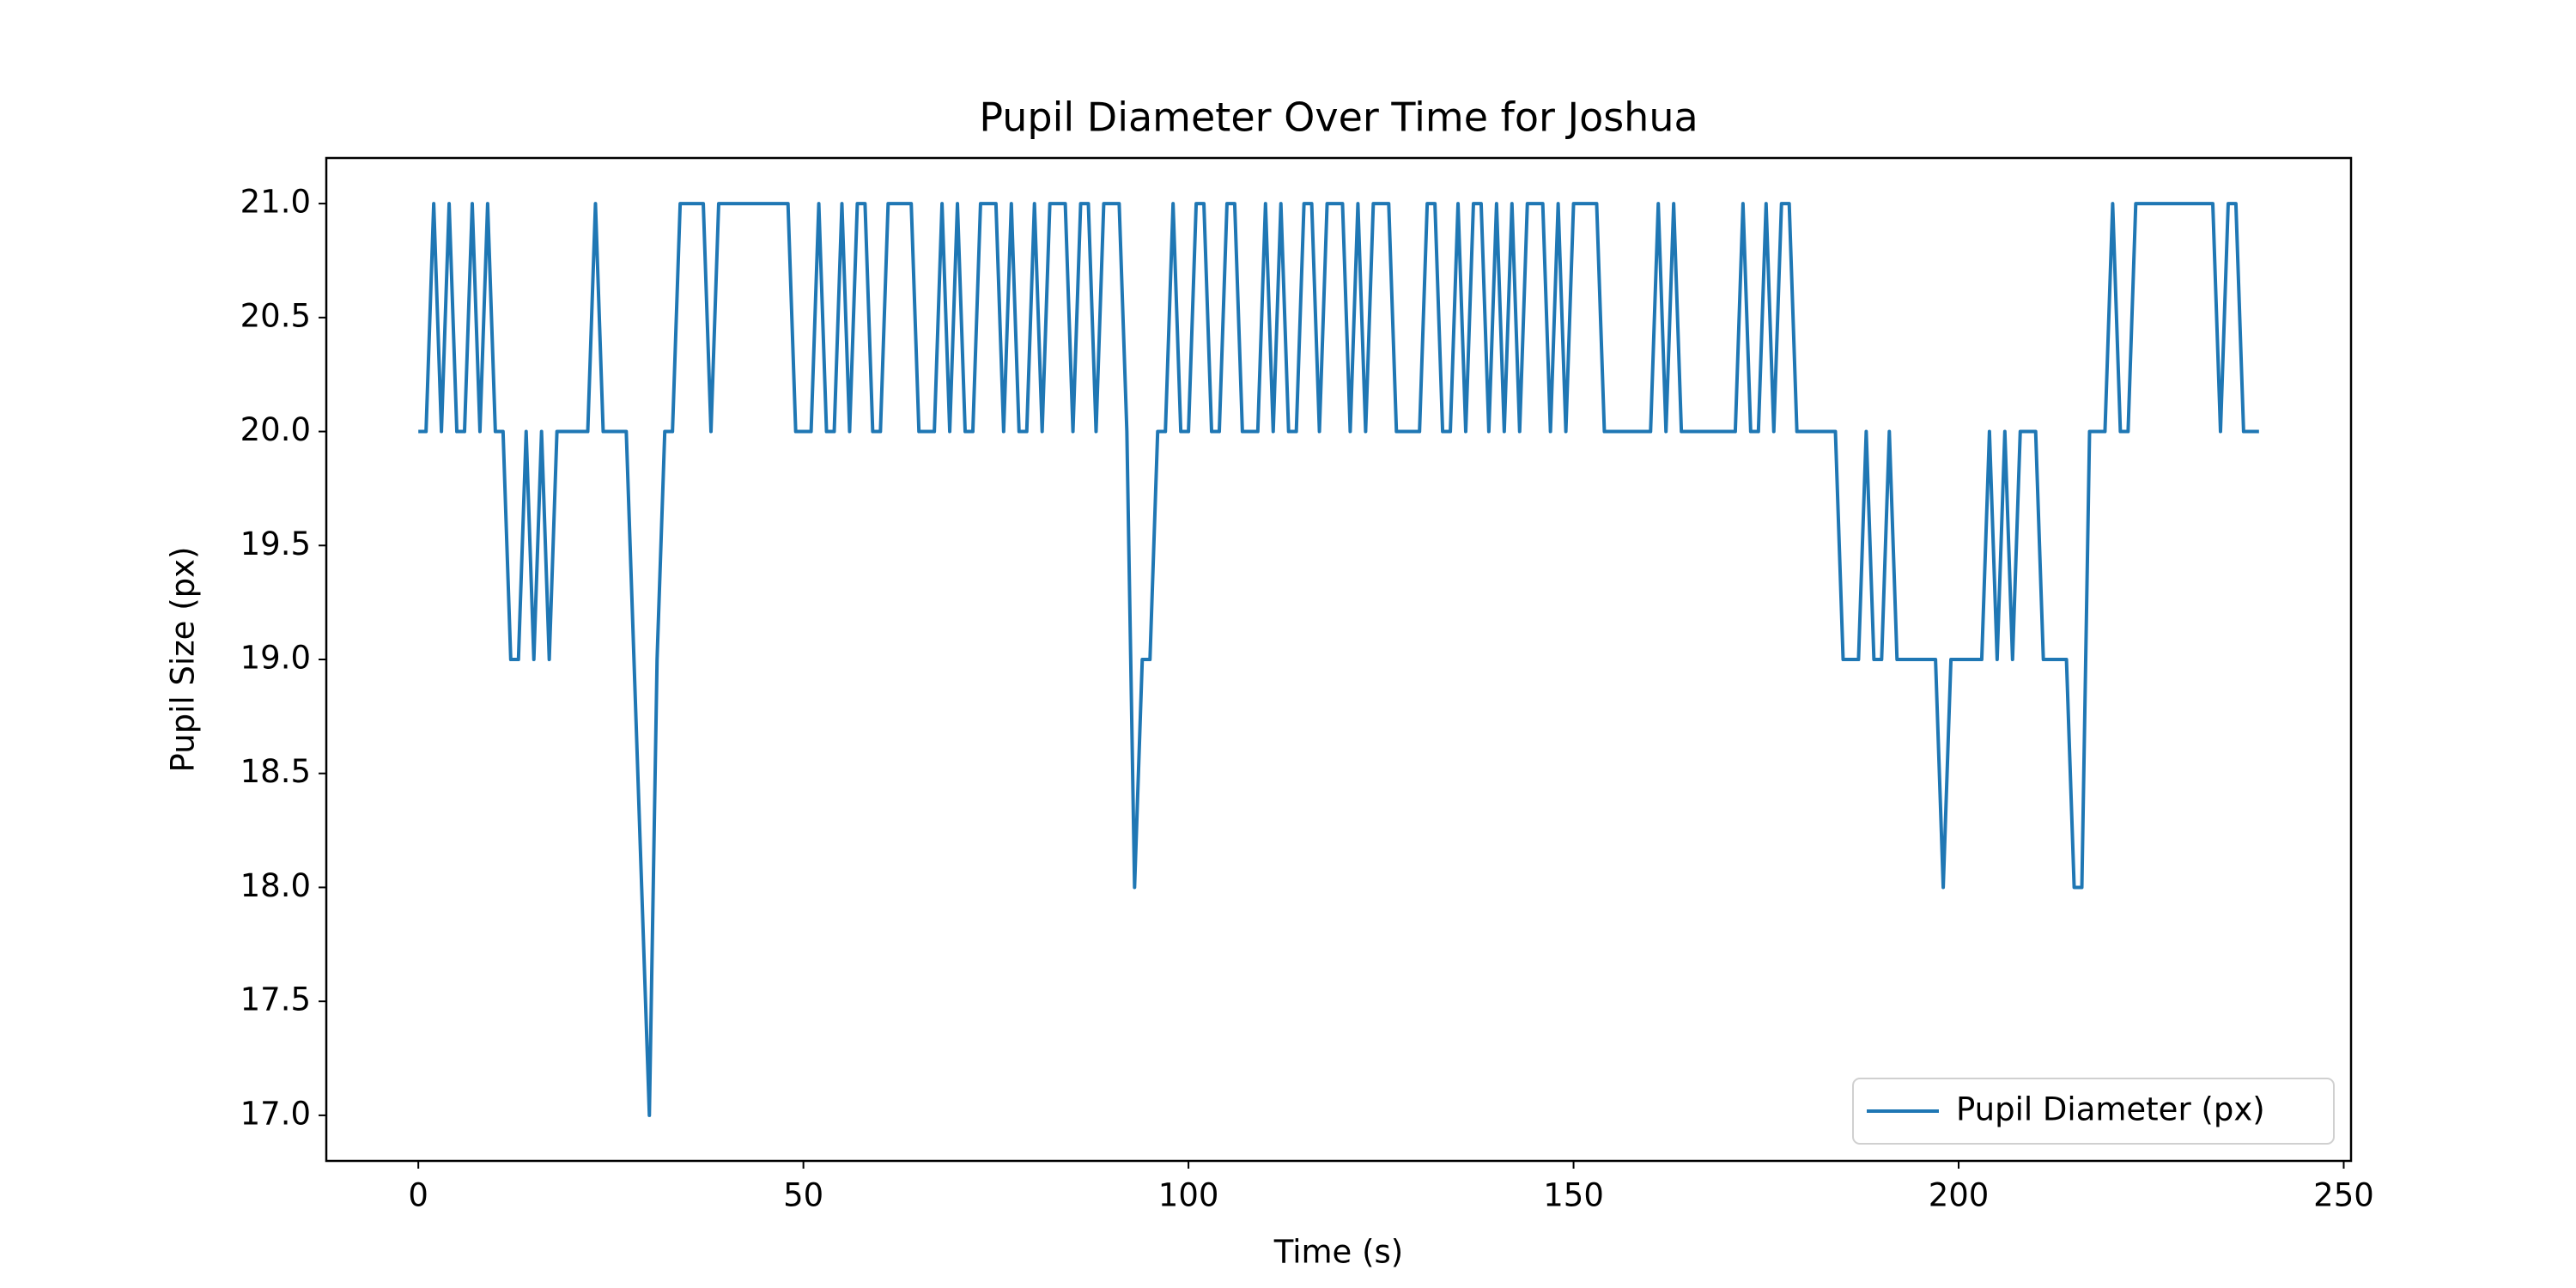 The height and width of the screenshot is (1288, 2576). Describe the element at coordinates (803, 1195) in the screenshot. I see `x-tick-label: 50` at that location.